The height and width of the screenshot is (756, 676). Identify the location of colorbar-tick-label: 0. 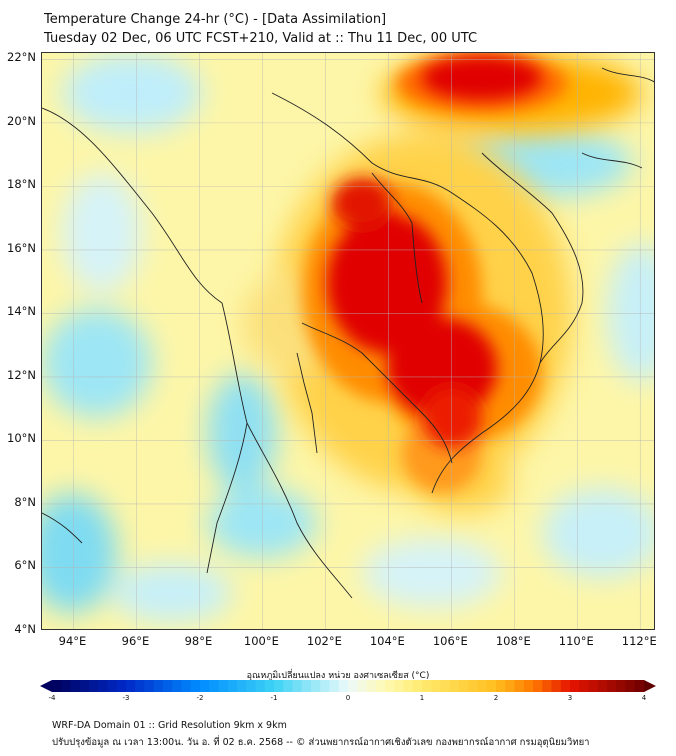
(348, 698).